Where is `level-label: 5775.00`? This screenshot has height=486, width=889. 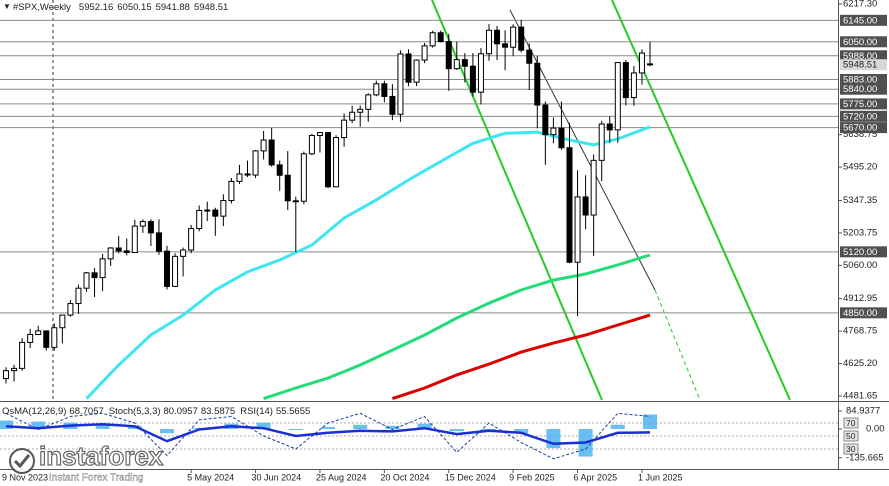
level-label: 5775.00 is located at coordinates (860, 104).